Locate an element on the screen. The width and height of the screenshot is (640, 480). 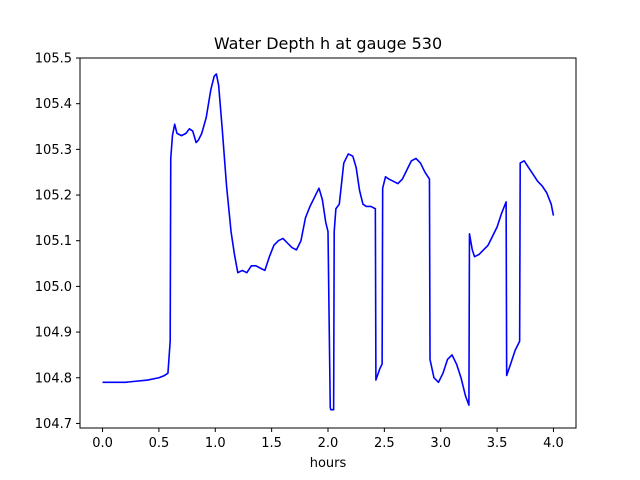
x-tick-label: 3.0 is located at coordinates (440, 443).